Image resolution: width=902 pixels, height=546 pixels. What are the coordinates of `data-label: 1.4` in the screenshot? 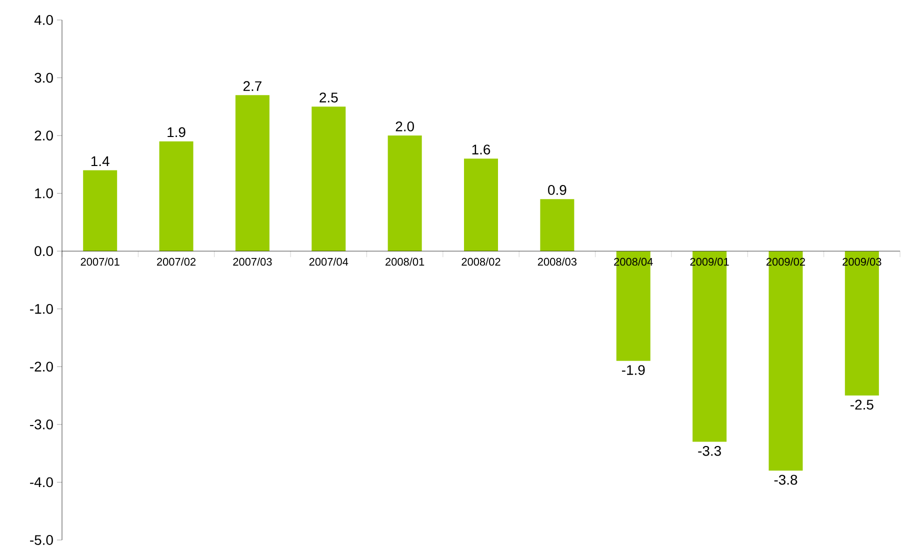 It's located at (100, 161).